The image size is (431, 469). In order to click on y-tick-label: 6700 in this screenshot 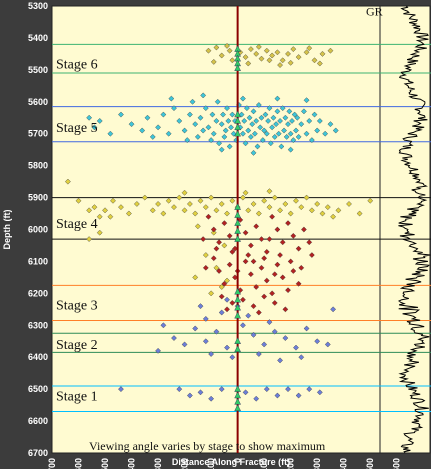, I will do `click(38, 453)`.